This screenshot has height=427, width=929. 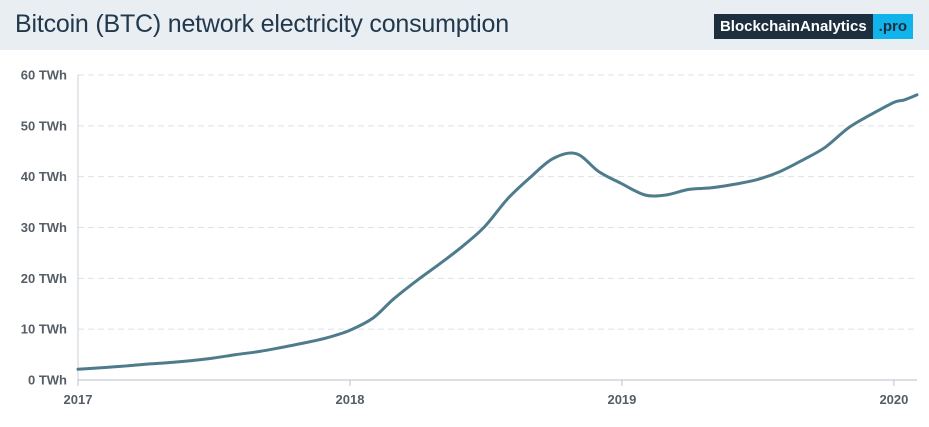 What do you see at coordinates (44, 278) in the screenshot?
I see `y-tick-label: 20 TWh` at bounding box center [44, 278].